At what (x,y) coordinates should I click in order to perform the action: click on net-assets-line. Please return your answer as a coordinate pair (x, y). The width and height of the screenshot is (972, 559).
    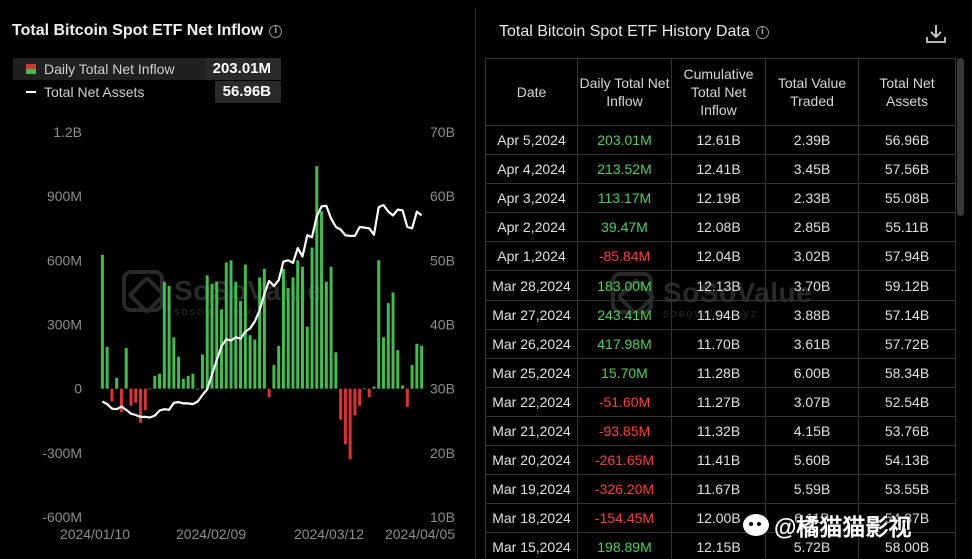
    Looking at the image, I should click on (262, 311).